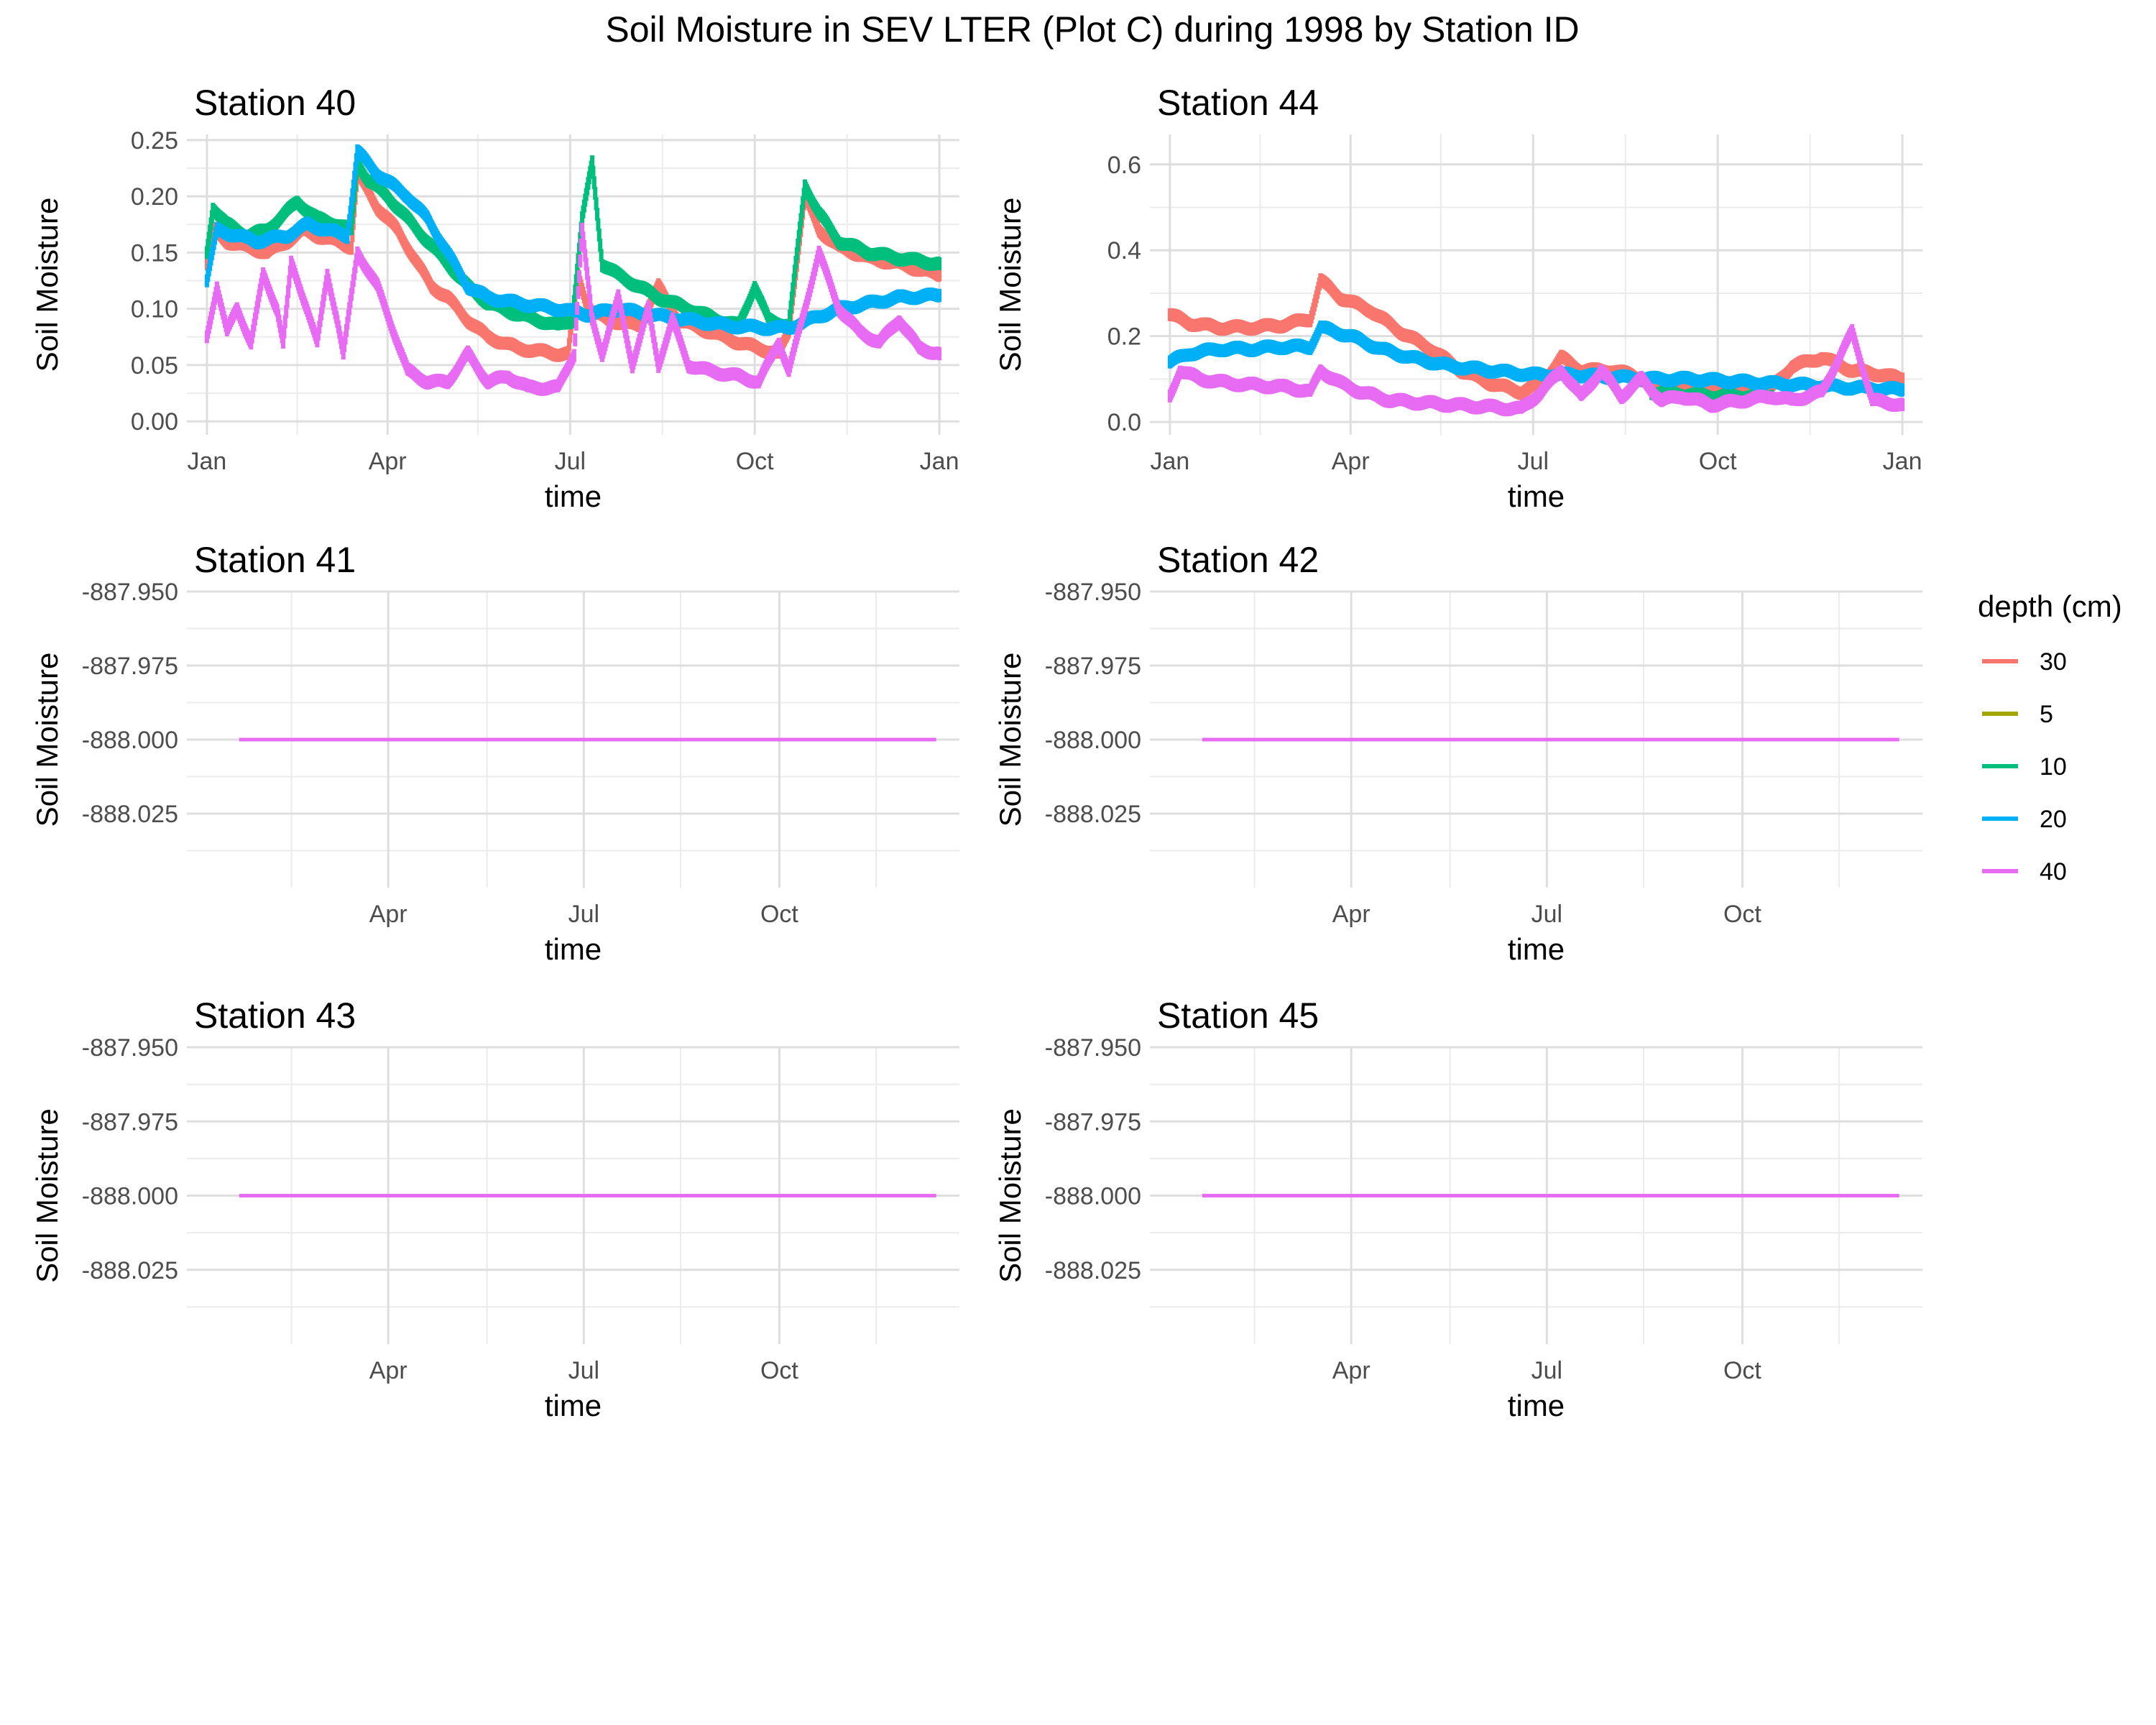 The width and height of the screenshot is (2156, 1725). I want to click on x-axis-label: time, so click(1537, 496).